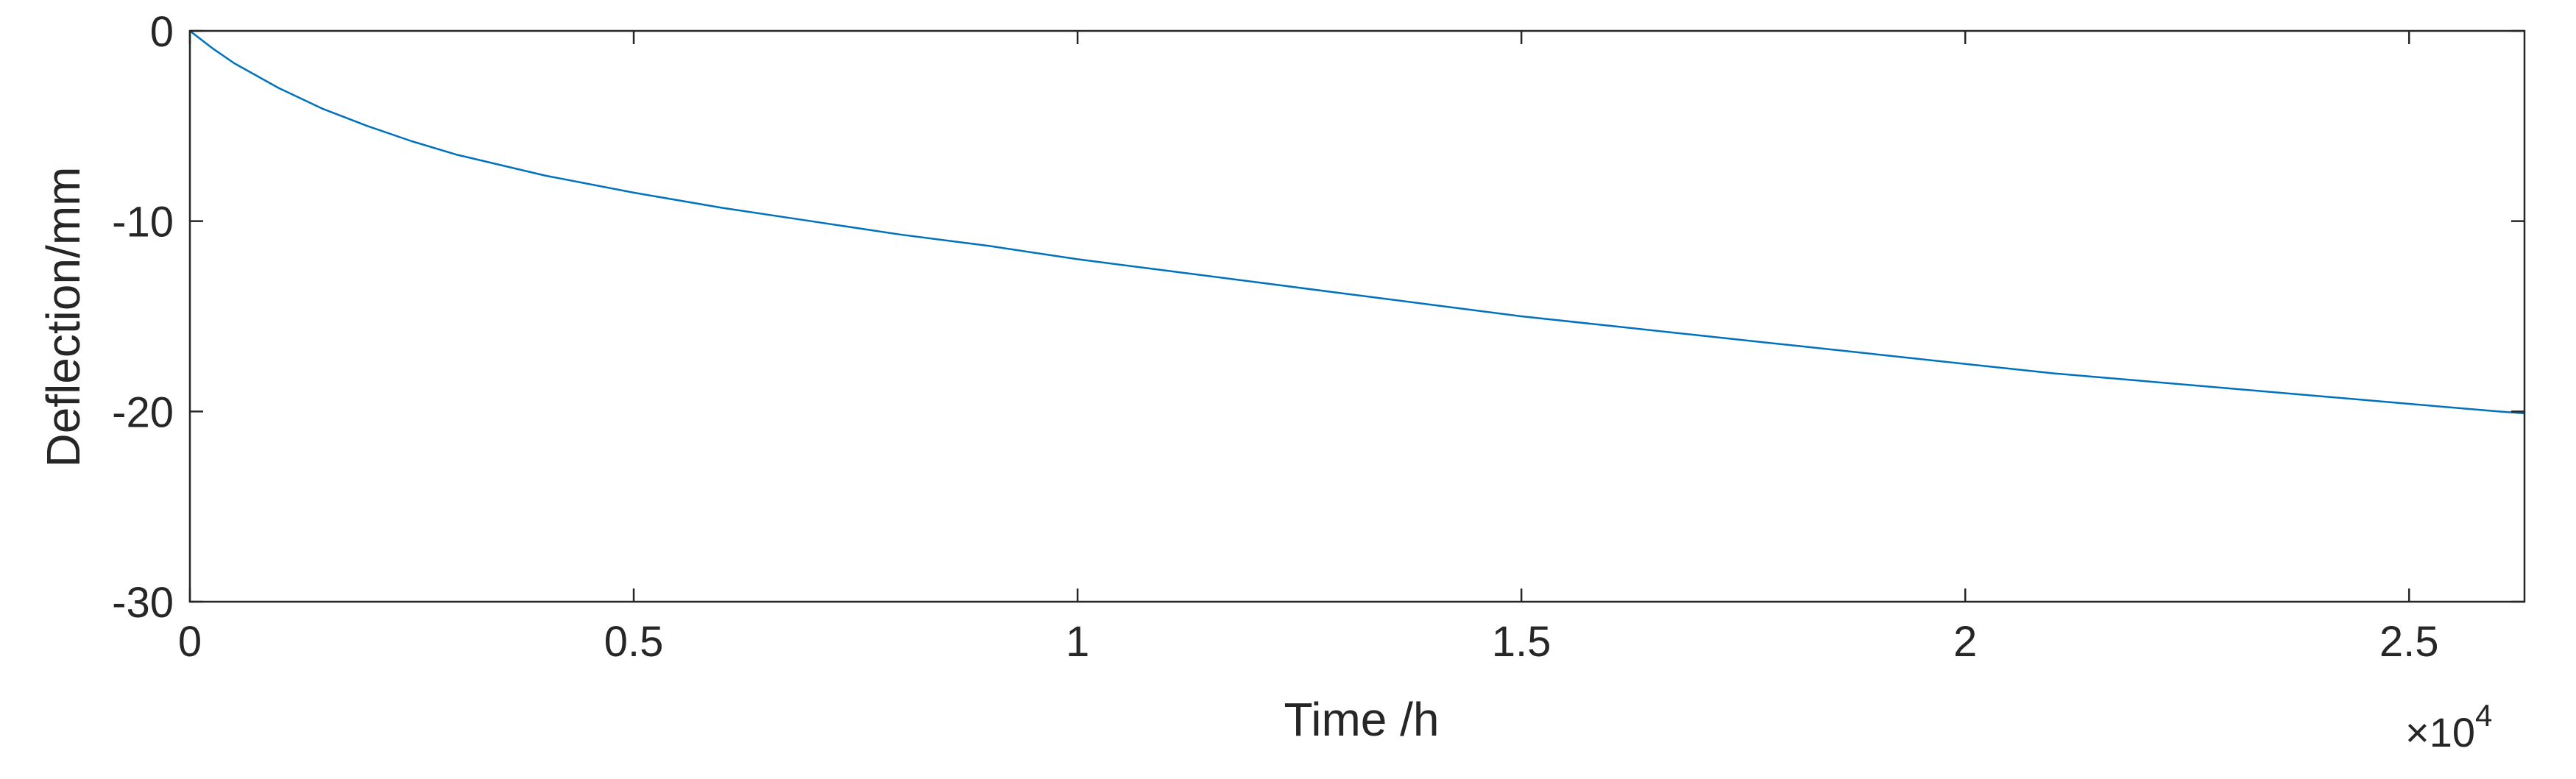 Image resolution: width=2576 pixels, height=779 pixels. I want to click on x-tick-label: 2, so click(1965, 642).